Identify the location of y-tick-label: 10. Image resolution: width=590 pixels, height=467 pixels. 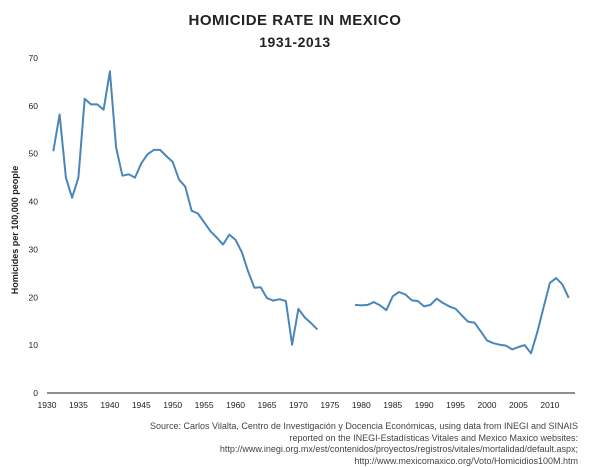
(34, 345).